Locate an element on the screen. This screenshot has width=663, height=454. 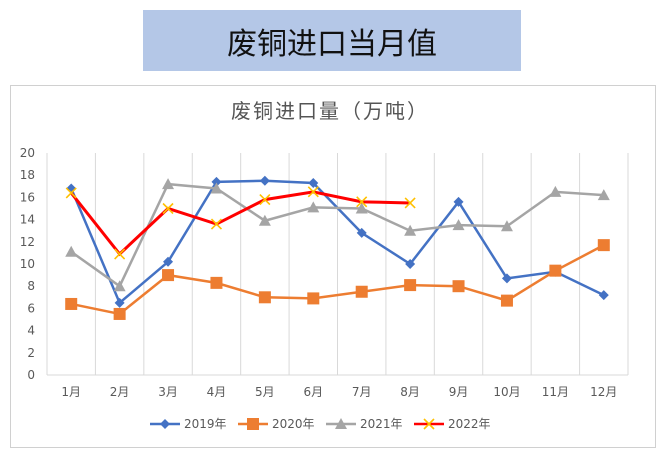
legend-label: 2021年 is located at coordinates (381, 424).